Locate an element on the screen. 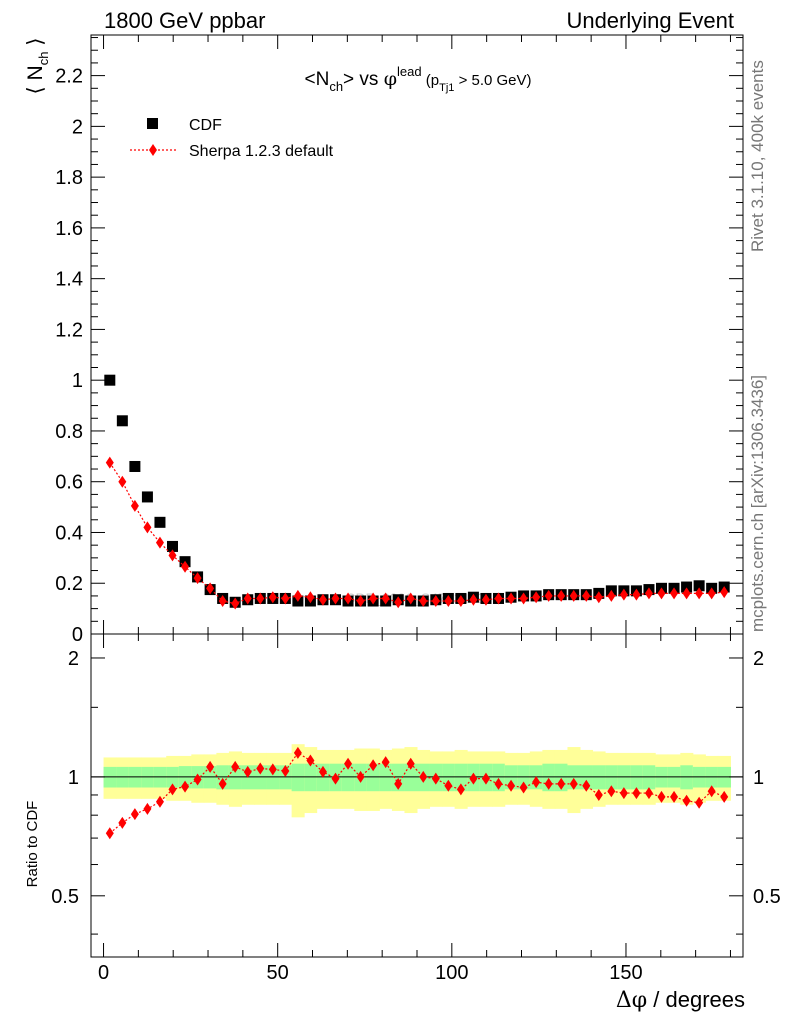 Image resolution: width=786 pixels, height=1024 pixels. header-left: 1800 GeV ppbar is located at coordinates (185, 20).